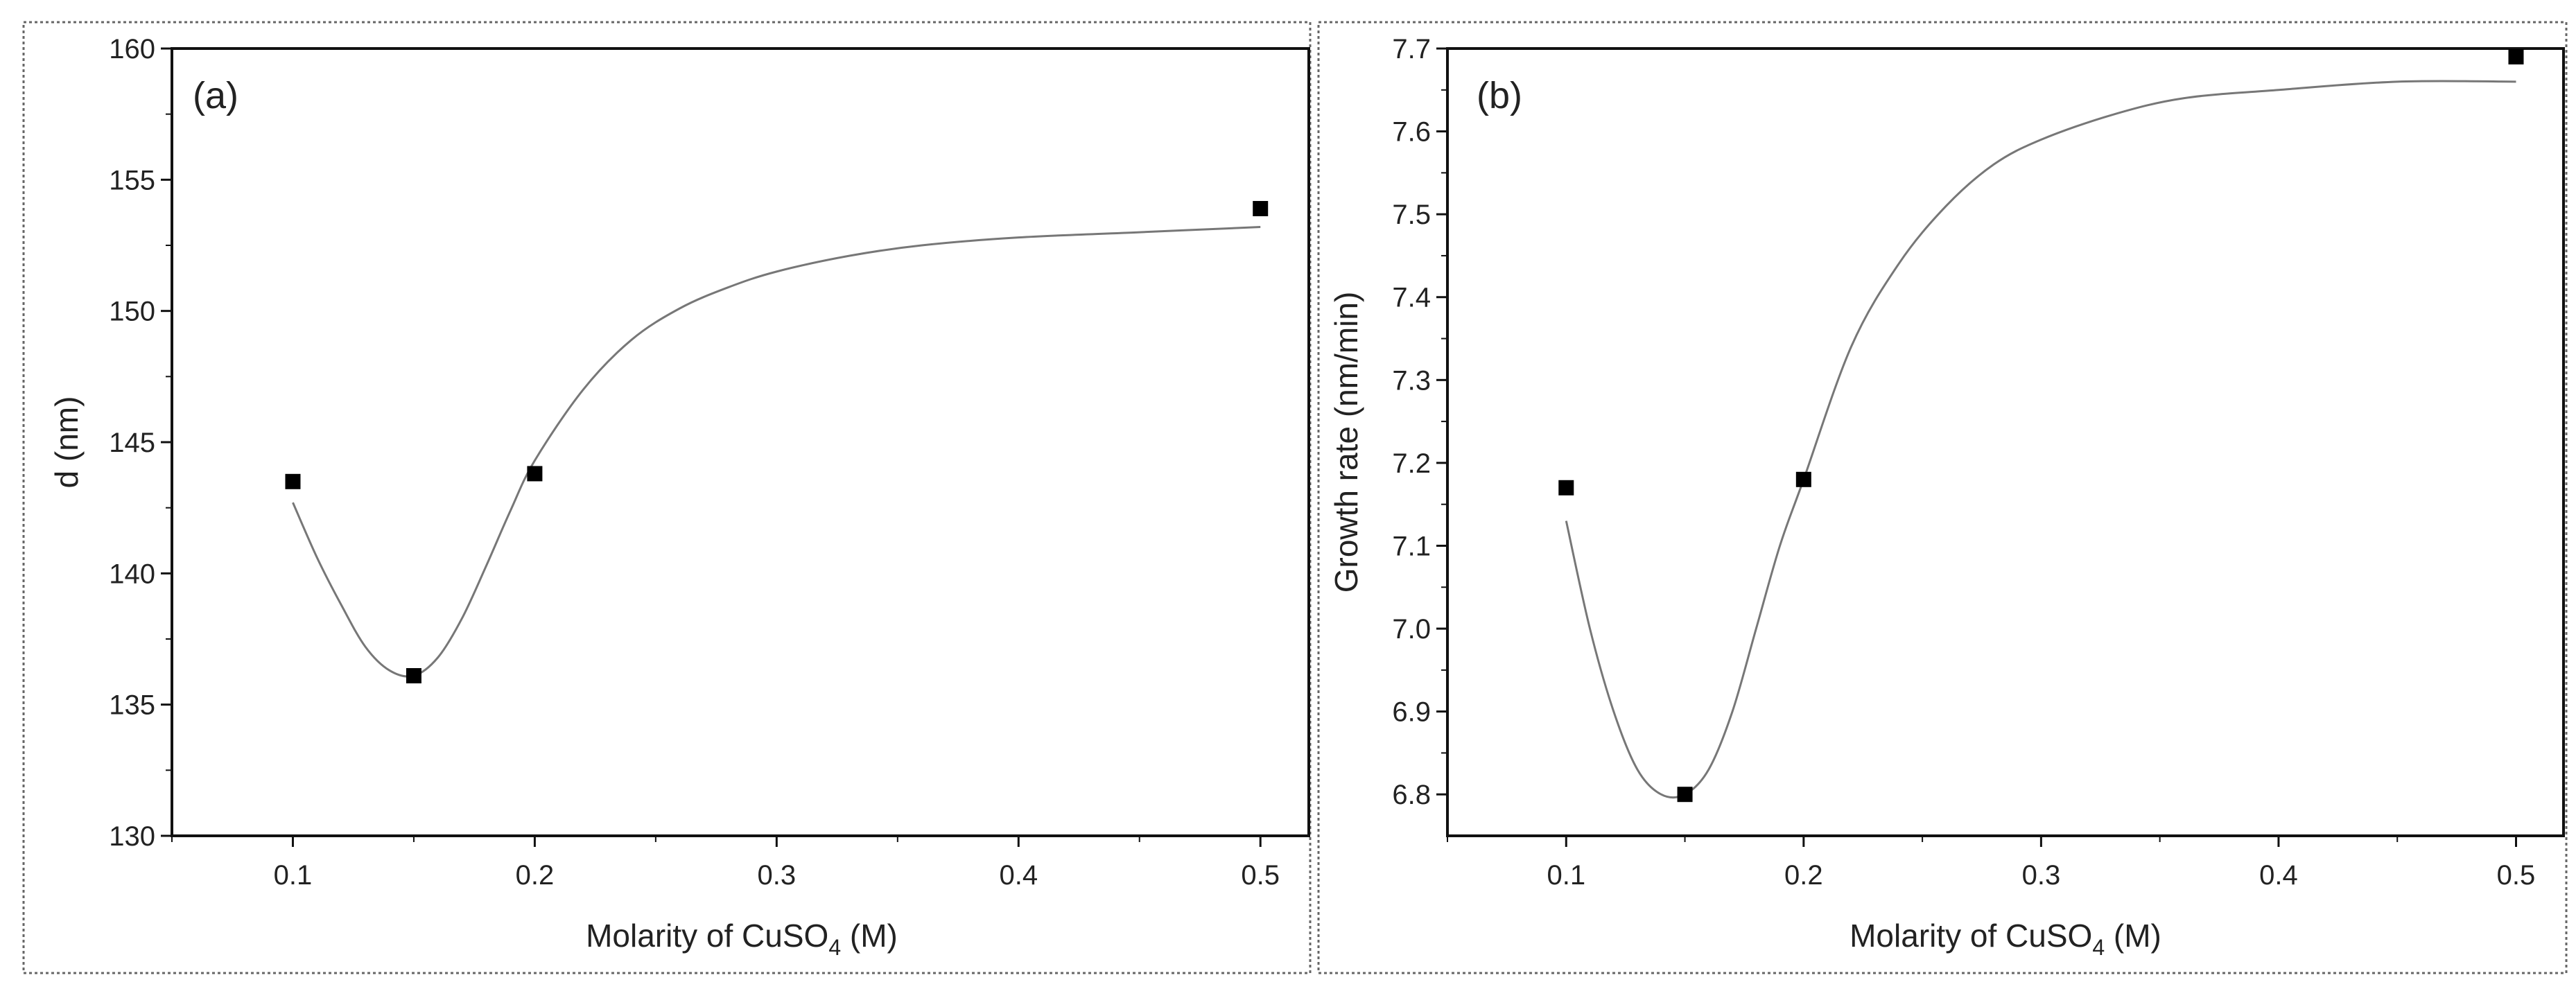 This screenshot has width=2576, height=998. I want to click on y-tick-label: 7.2, so click(1411, 464).